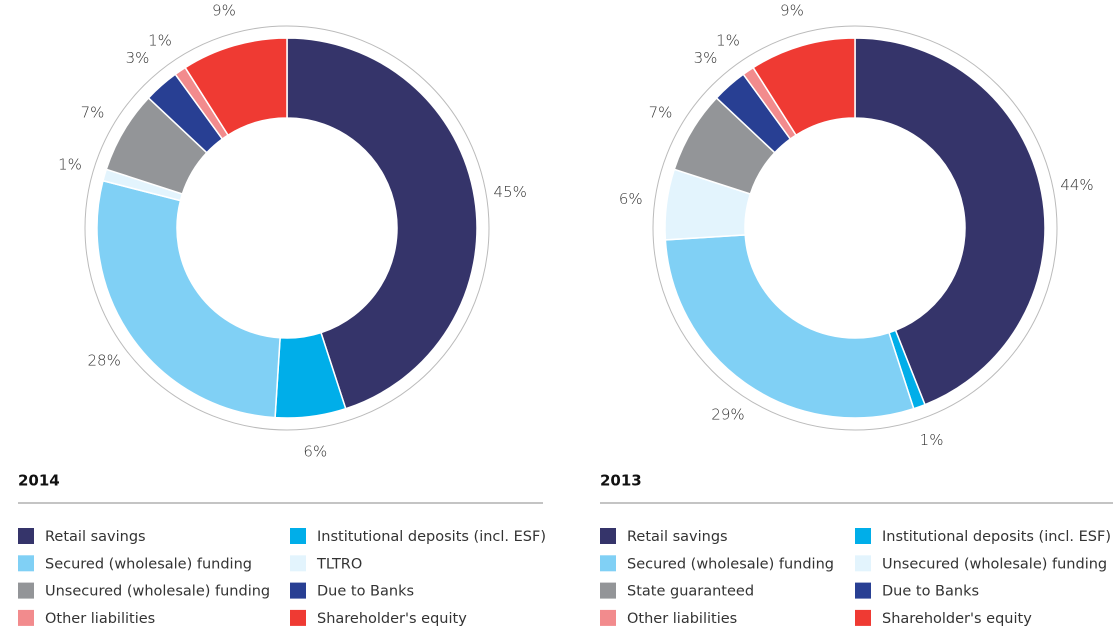  Describe the element at coordinates (621, 481) in the screenshot. I see `chart-title: 2013` at that location.